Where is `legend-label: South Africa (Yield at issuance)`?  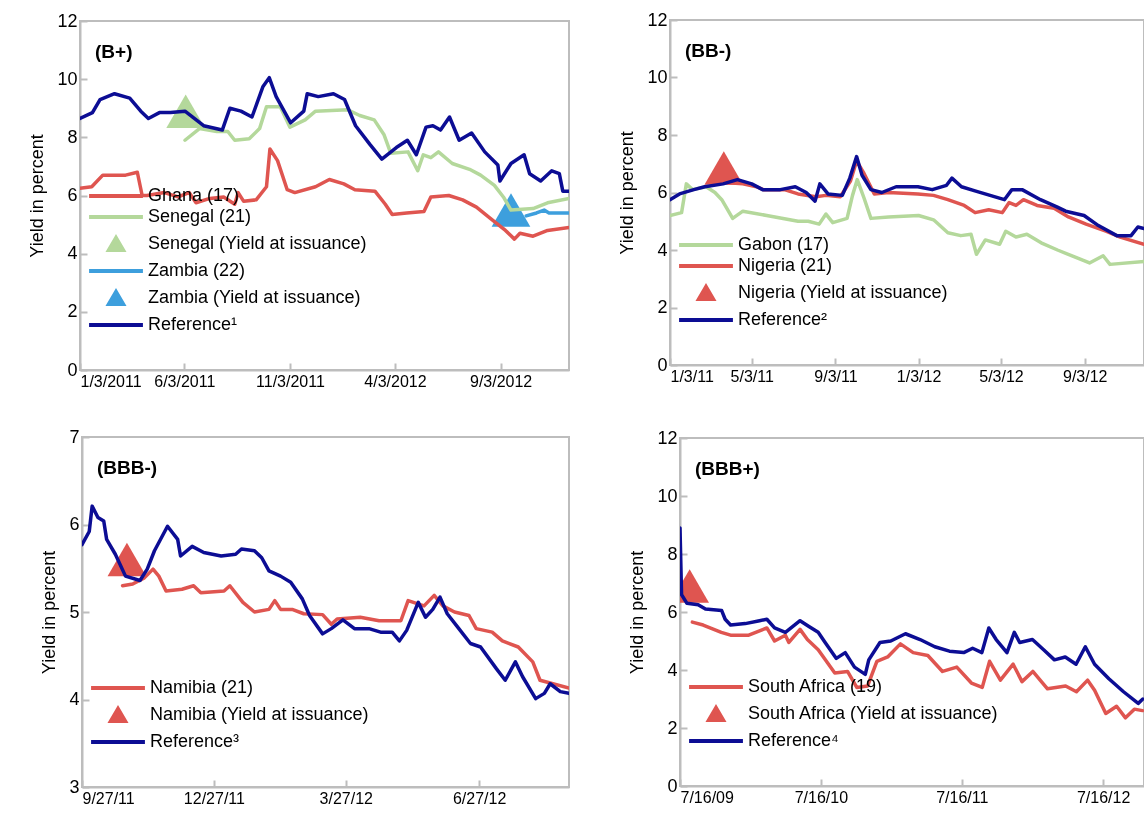
legend-label: South Africa (Yield at issuance) is located at coordinates (873, 713).